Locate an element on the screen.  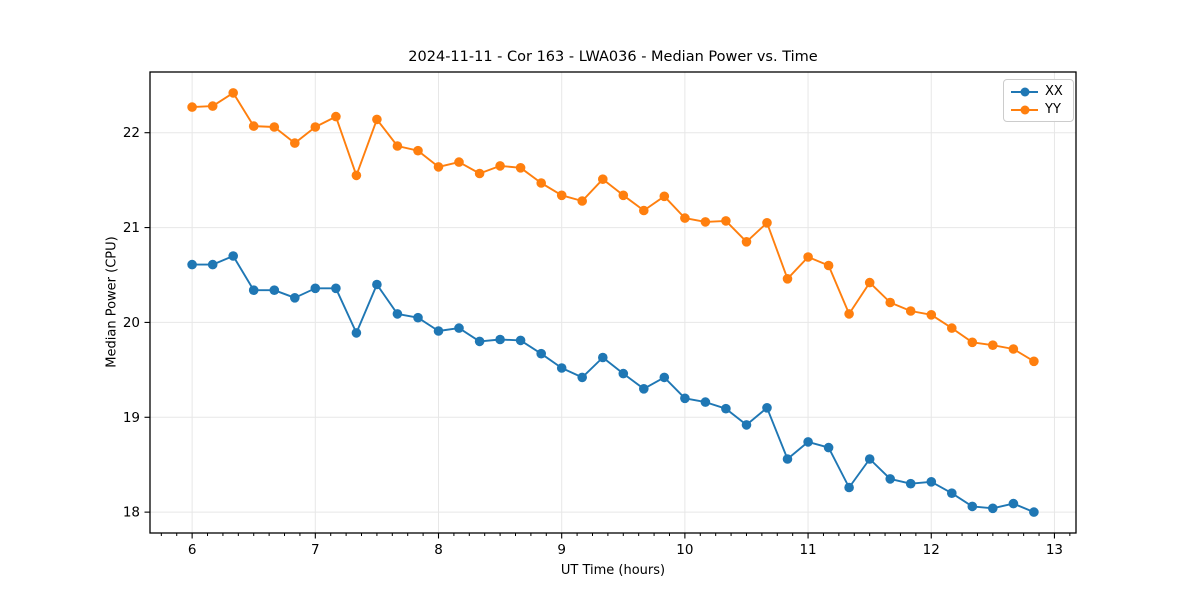
x-tick-label: 8 is located at coordinates (438, 550).